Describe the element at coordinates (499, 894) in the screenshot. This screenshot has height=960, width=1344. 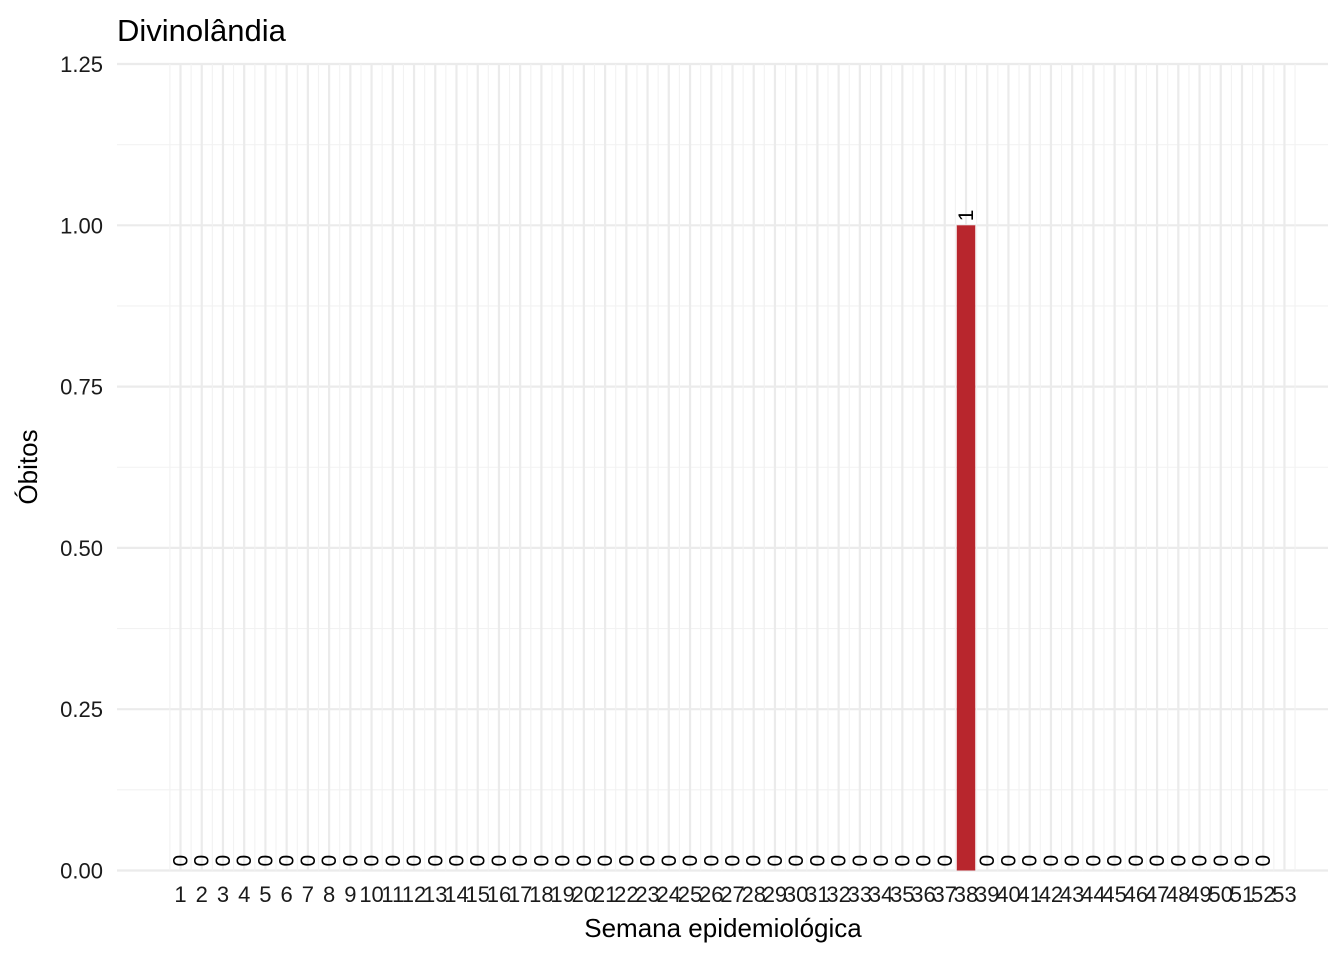
I see `x-tick-label-16: 16` at that location.